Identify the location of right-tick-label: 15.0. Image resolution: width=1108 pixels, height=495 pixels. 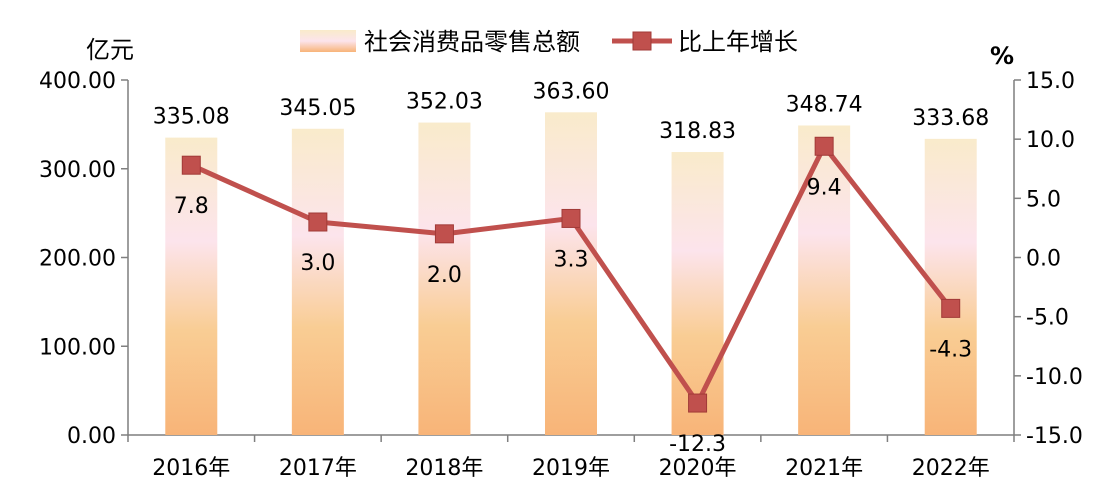
(1050, 81).